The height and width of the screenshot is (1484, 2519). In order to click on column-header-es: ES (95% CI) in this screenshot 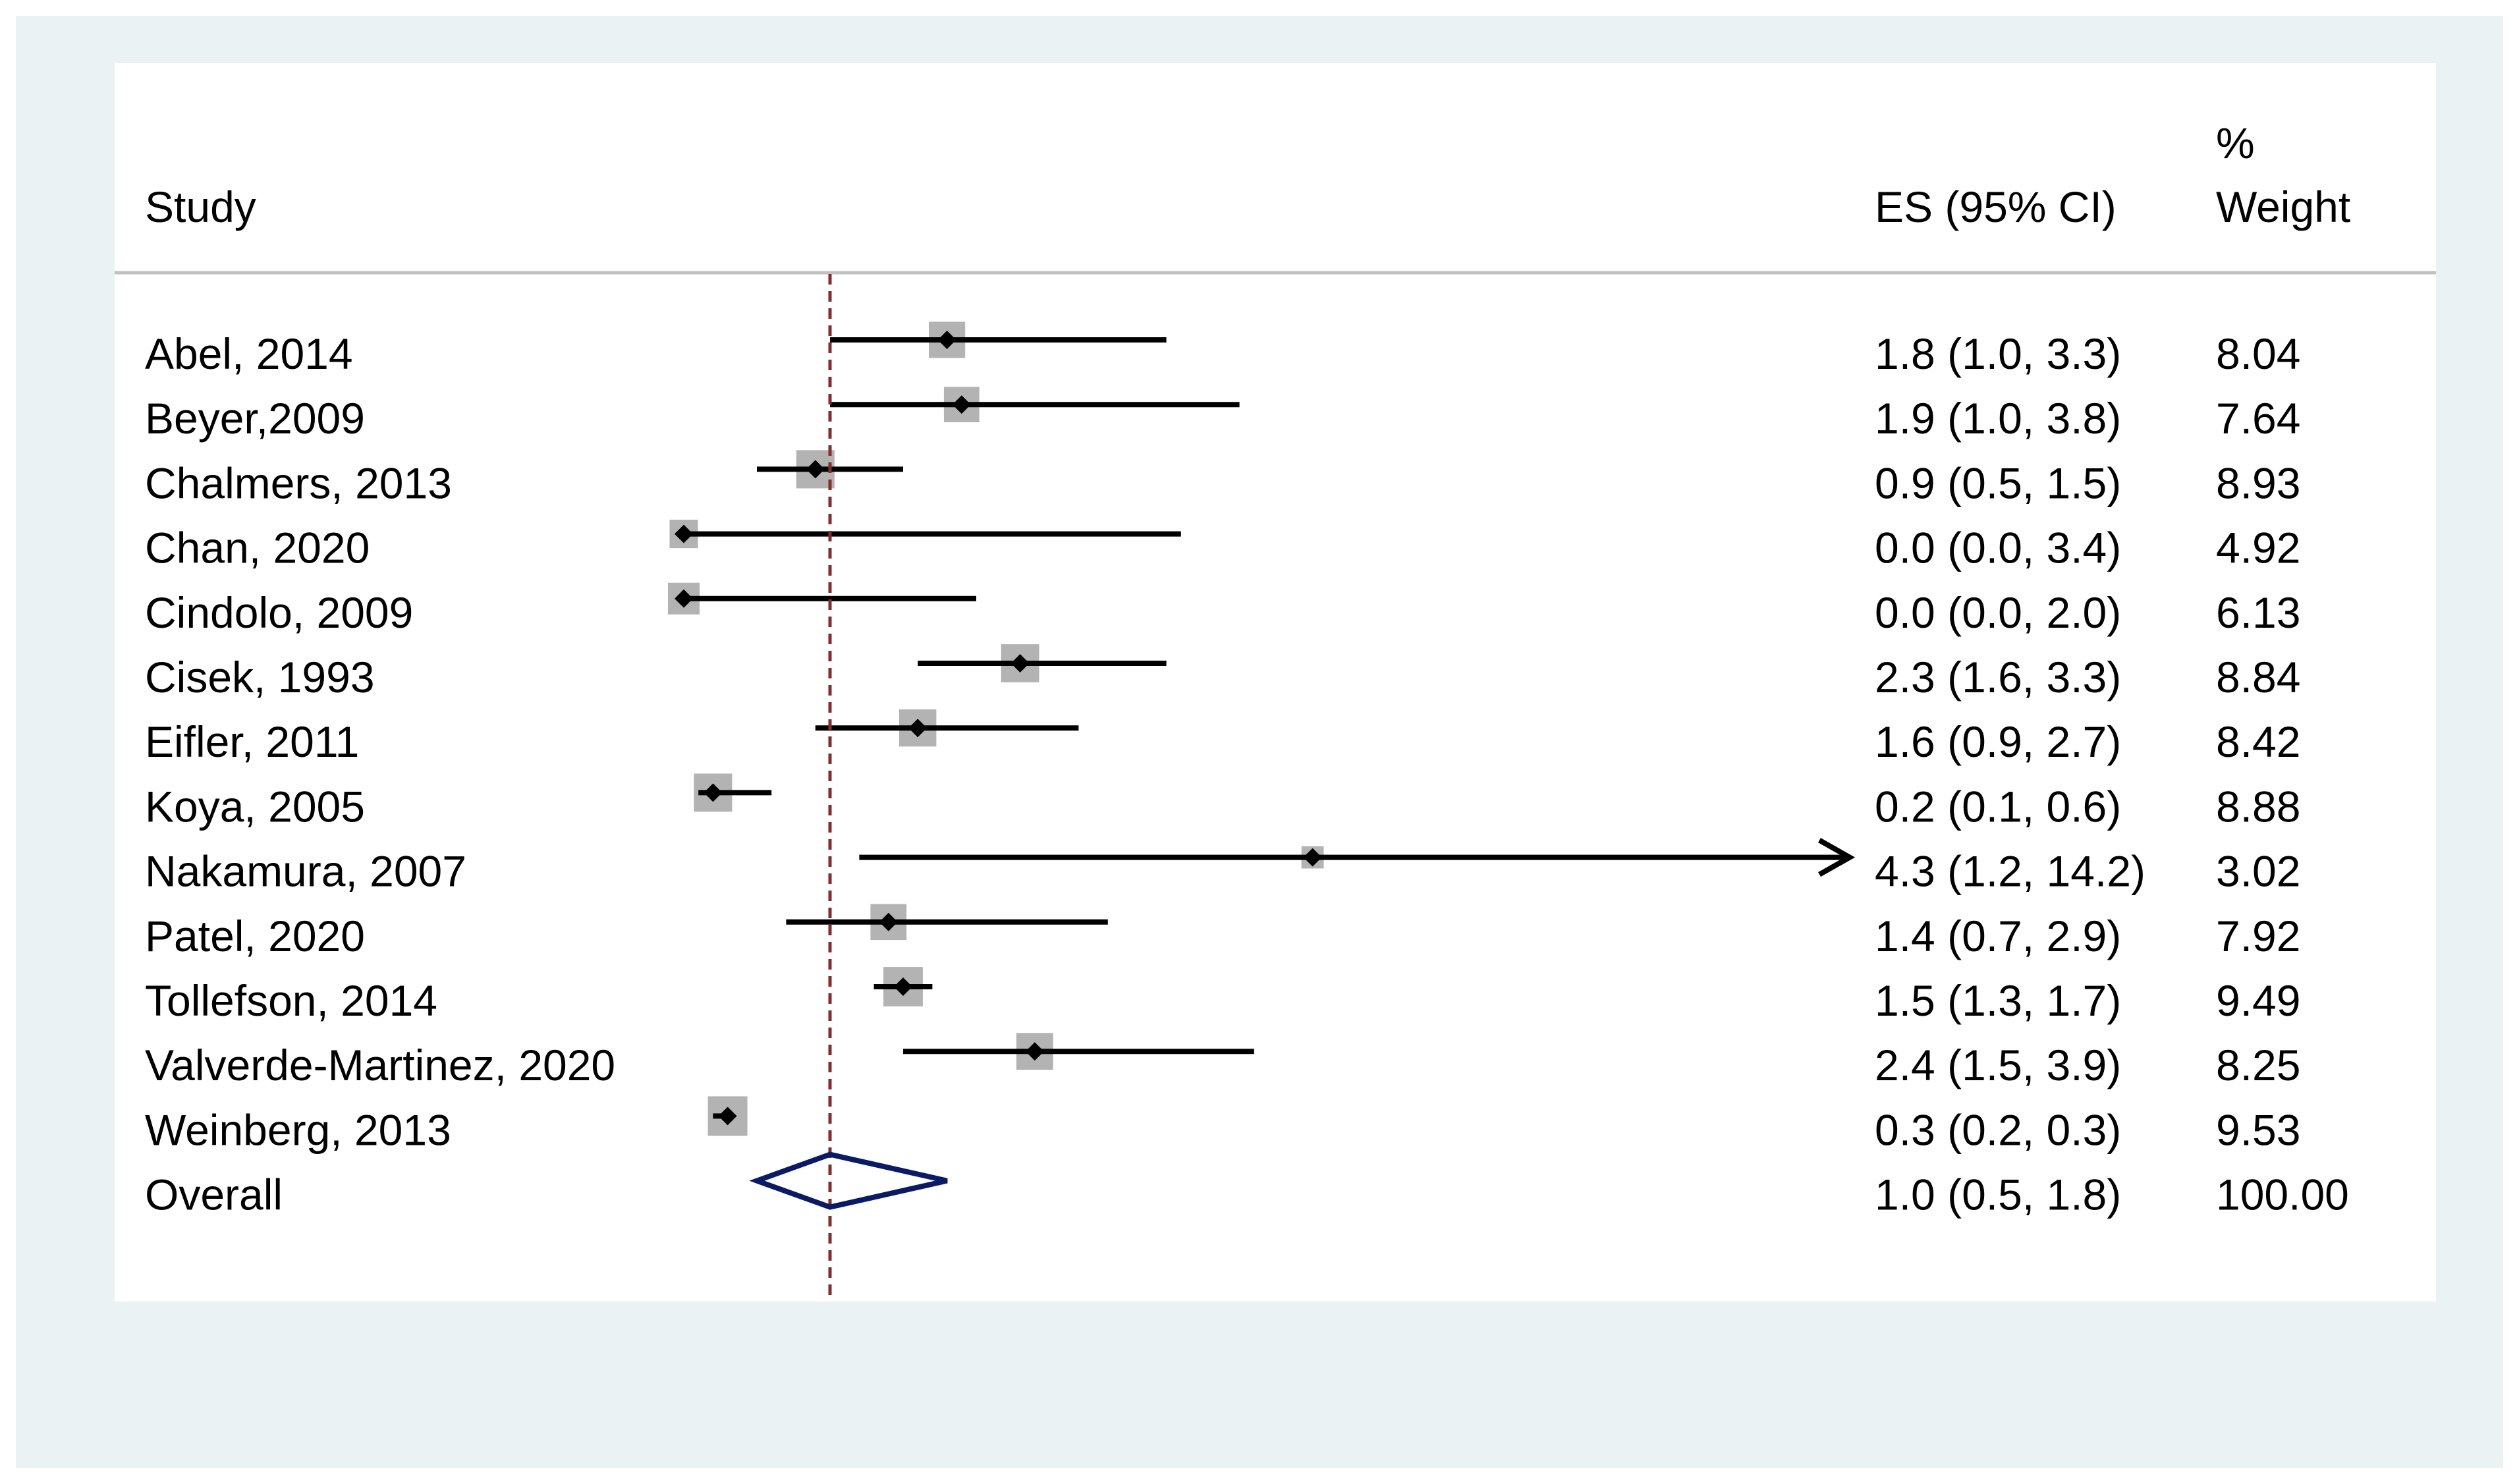, I will do `click(1996, 206)`.